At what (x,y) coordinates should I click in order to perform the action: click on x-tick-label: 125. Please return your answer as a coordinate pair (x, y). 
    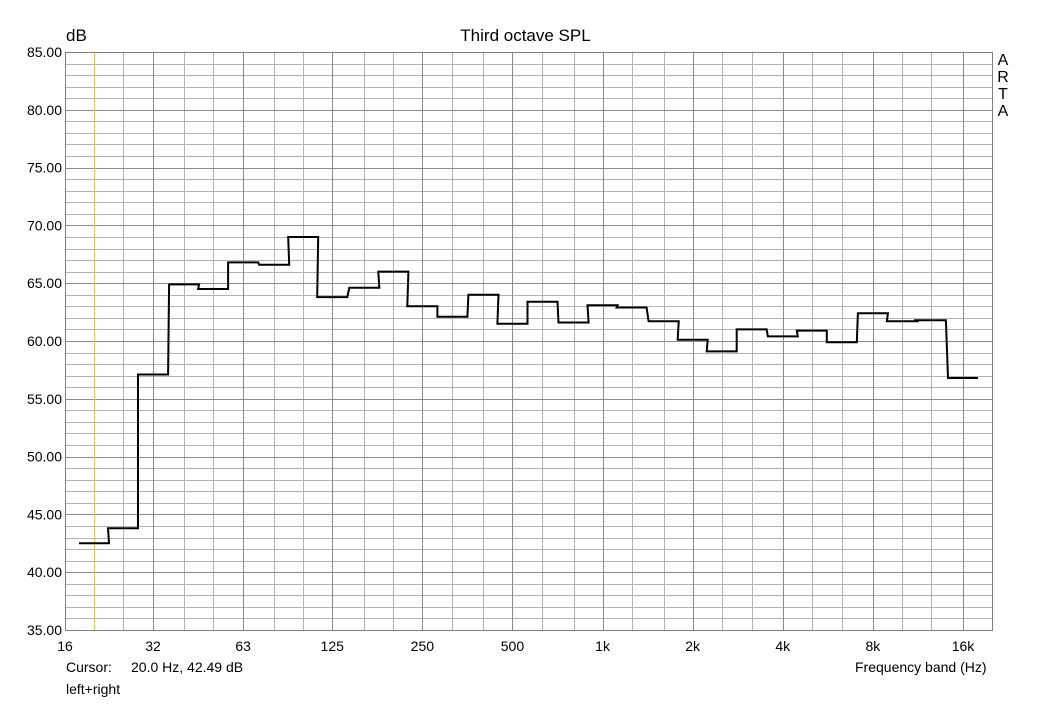
    Looking at the image, I should click on (333, 646).